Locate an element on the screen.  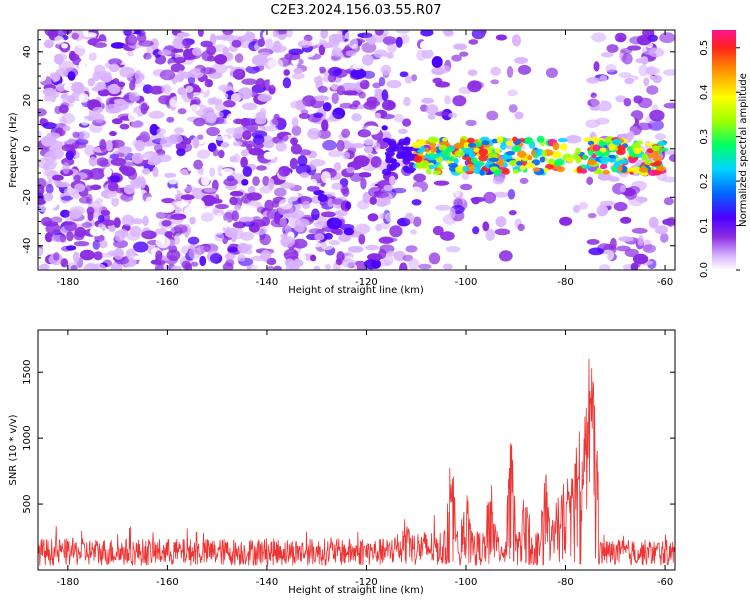
x-tick-label: -180 is located at coordinates (68, 582).